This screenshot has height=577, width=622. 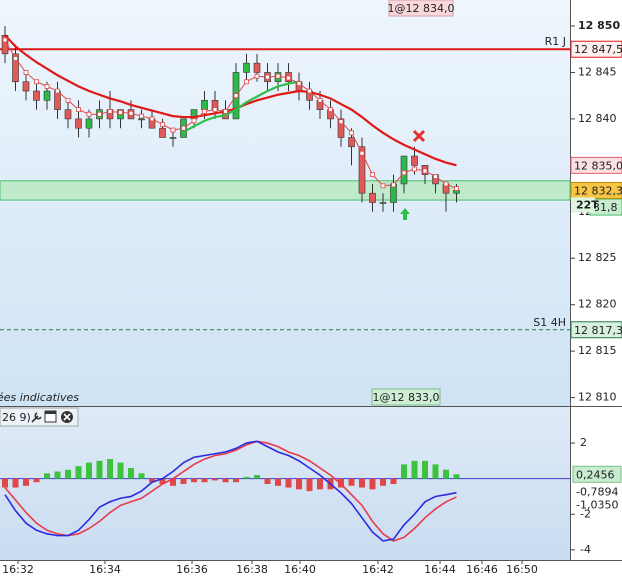 I want to click on x-tick-label: 16:44, so click(x=440, y=569).